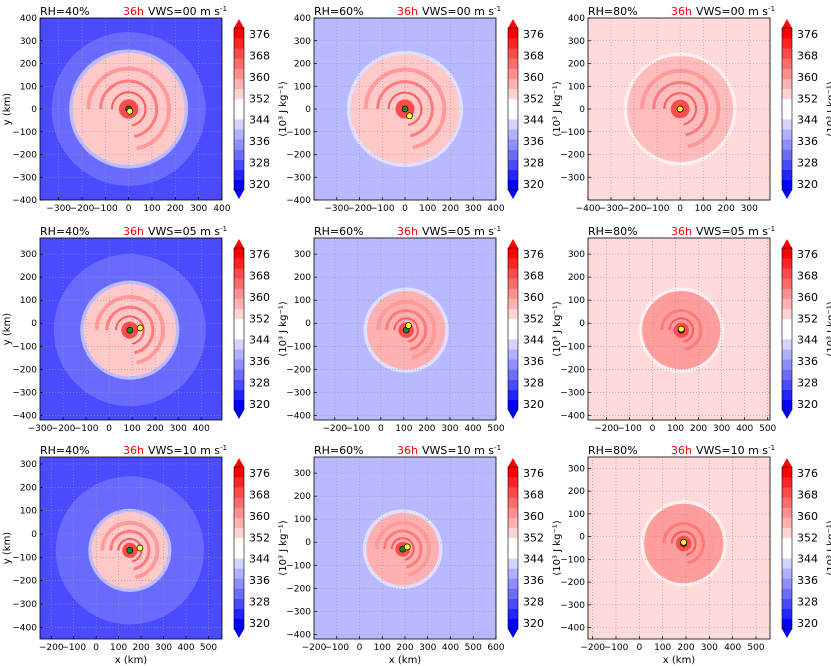 The height and width of the screenshot is (666, 831). What do you see at coordinates (28, 255) in the screenshot?
I see `y-tick-label: 300` at bounding box center [28, 255].